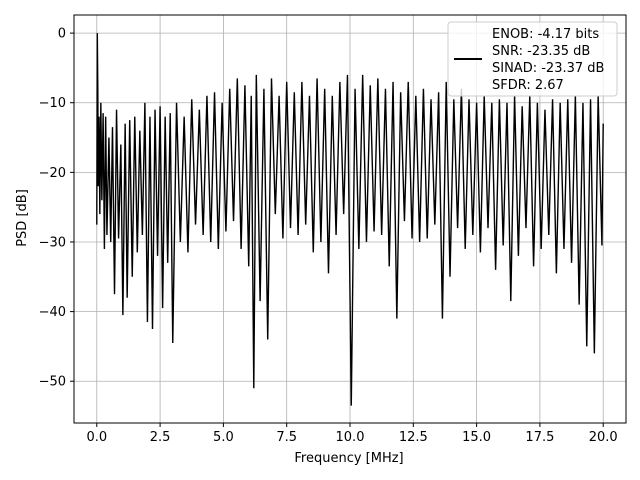  What do you see at coordinates (528, 85) in the screenshot?
I see `legend-entry-sfdr: SFDR: 2.67` at bounding box center [528, 85].